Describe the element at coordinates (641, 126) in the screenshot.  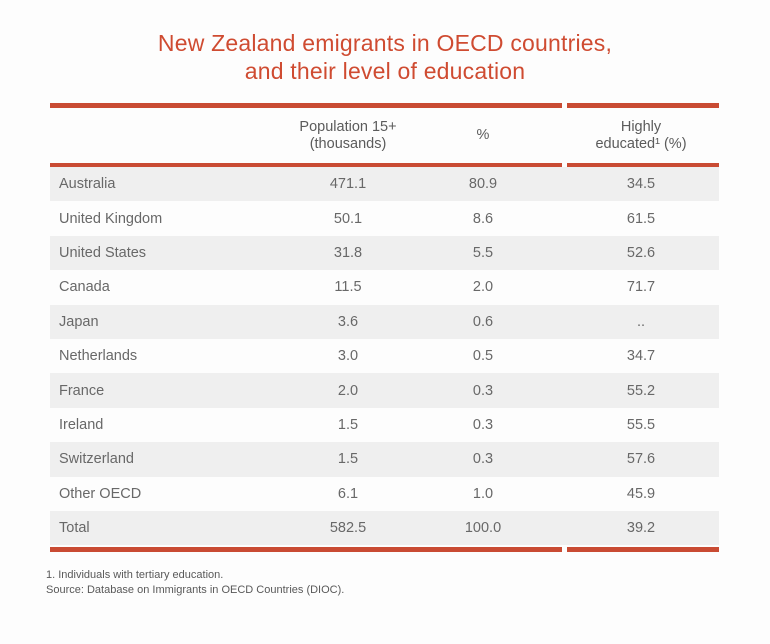
I see `header-highly-educated-line1: Highly` at that location.